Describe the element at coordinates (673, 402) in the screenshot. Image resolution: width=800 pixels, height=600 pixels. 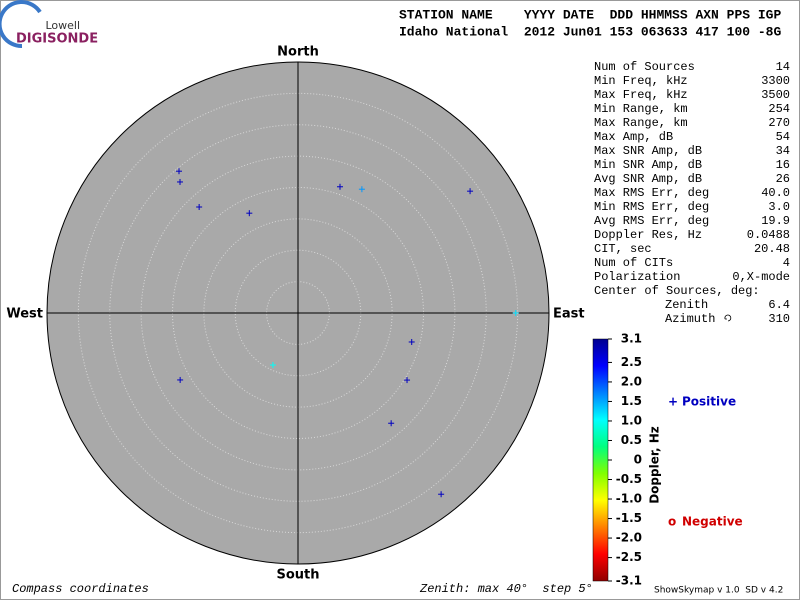
I see `legend-symbol: +` at that location.